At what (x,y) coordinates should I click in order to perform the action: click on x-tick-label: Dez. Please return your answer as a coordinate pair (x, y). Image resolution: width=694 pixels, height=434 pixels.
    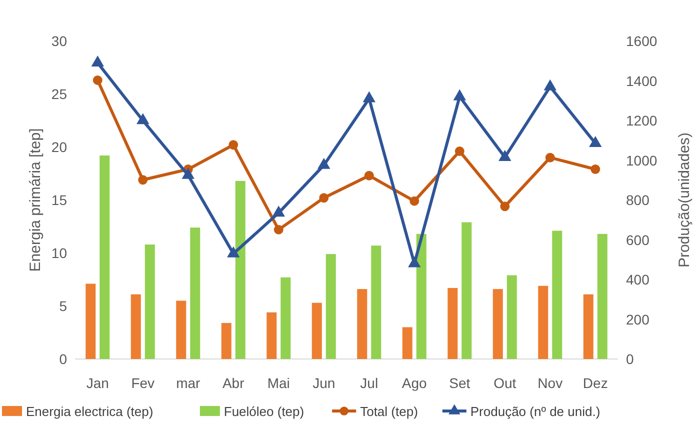
    Looking at the image, I should click on (595, 383).